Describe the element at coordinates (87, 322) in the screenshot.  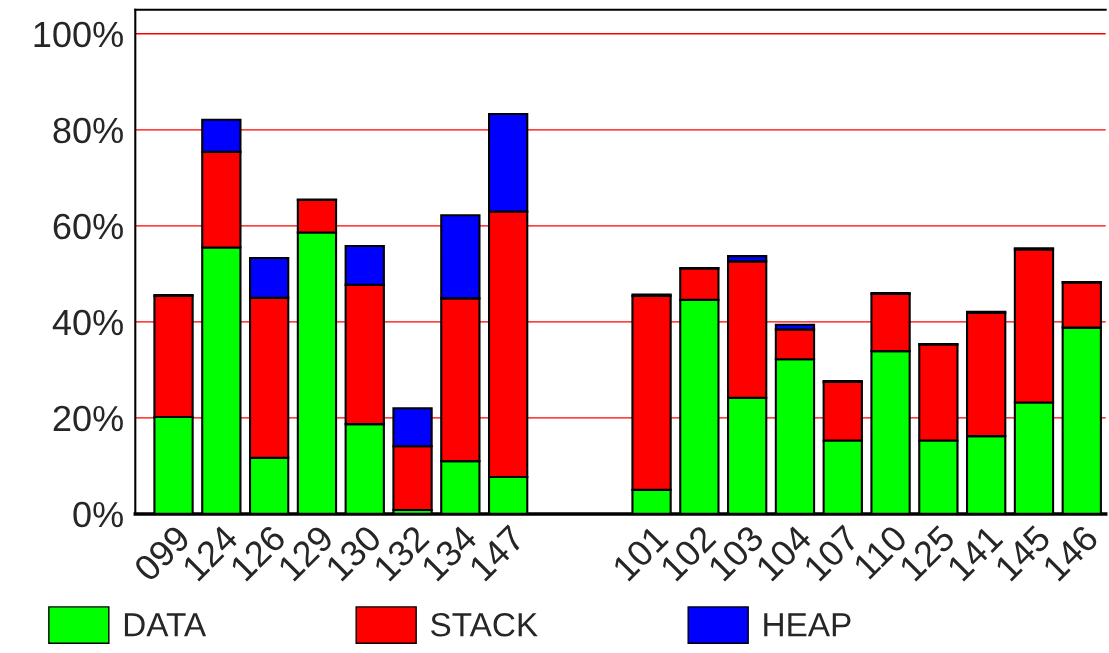
I see `y-tick-label: 40%` at that location.